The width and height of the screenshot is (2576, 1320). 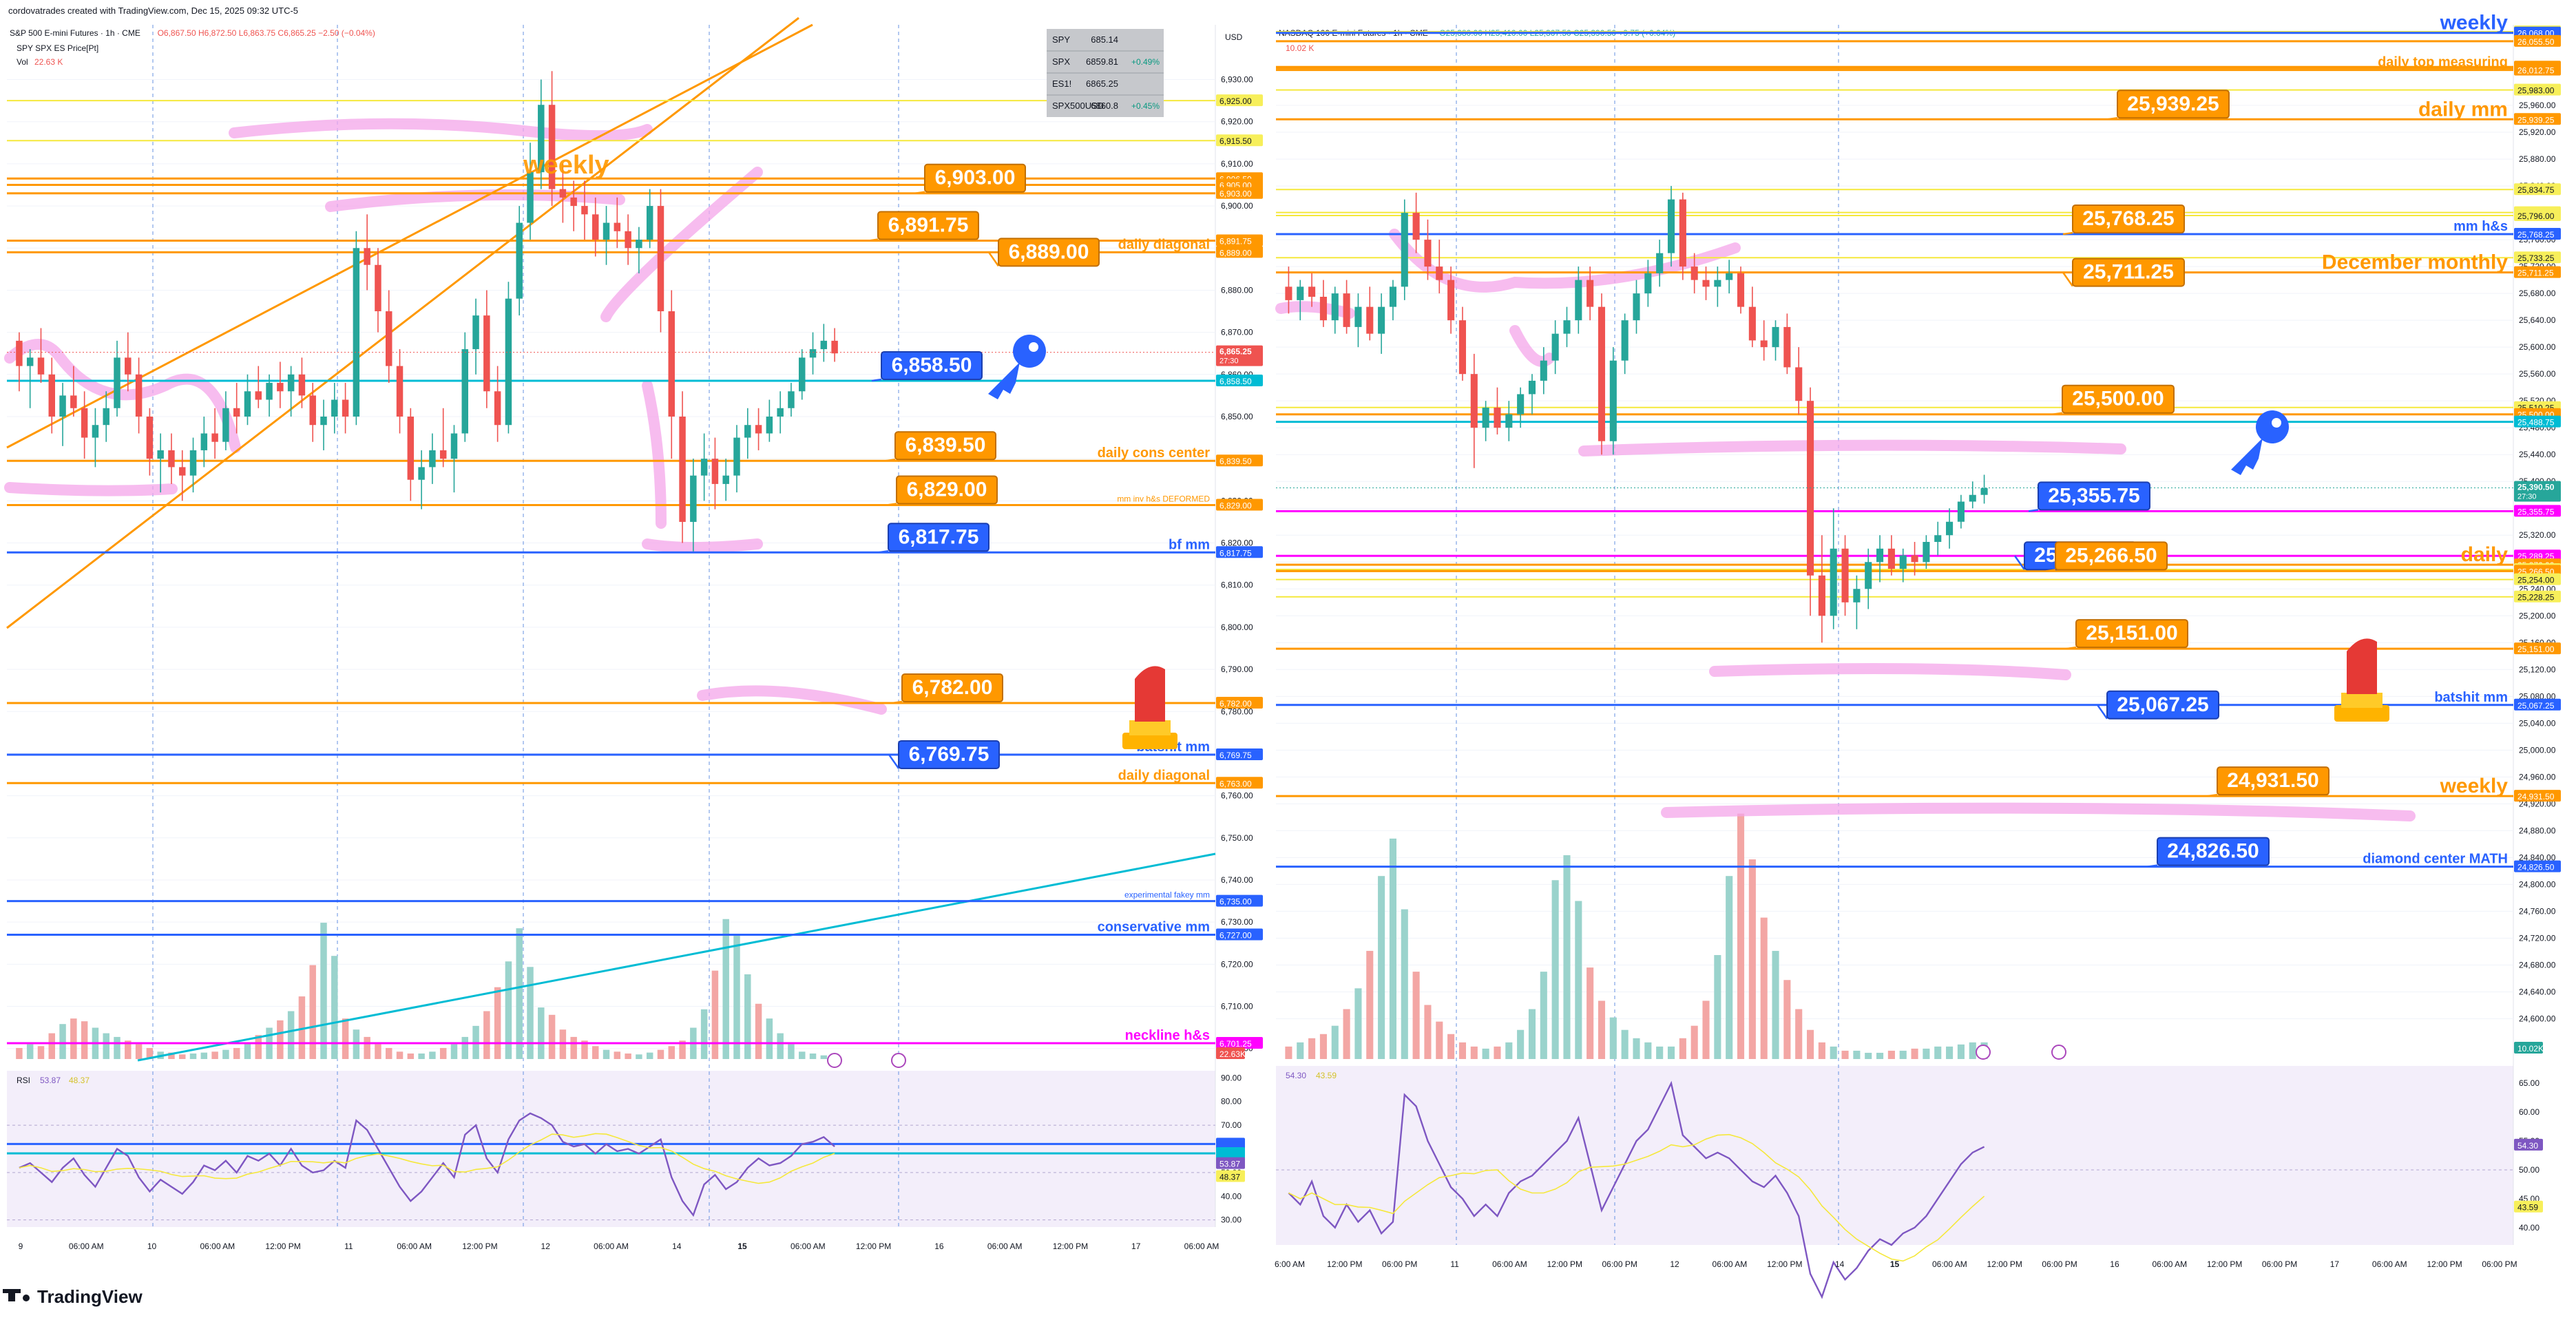 I want to click on replay-icon, so click(x=834, y=1060).